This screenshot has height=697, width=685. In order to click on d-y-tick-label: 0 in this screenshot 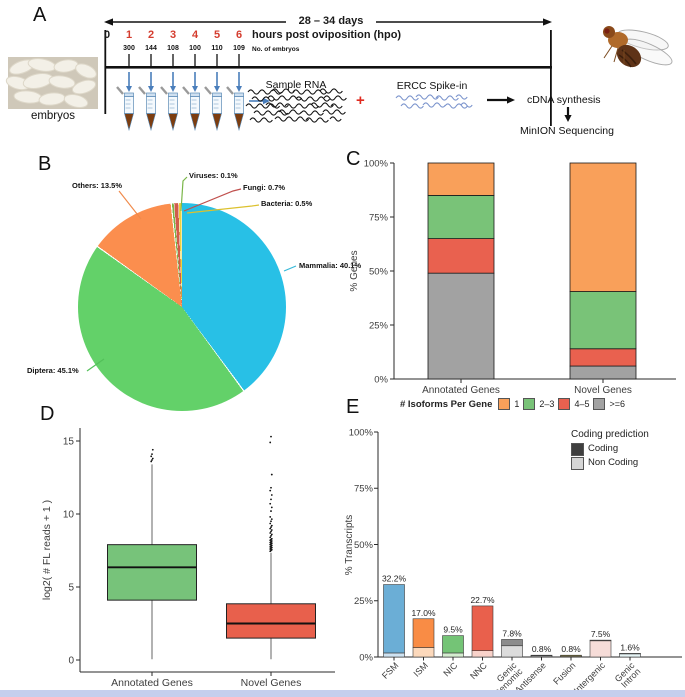, I will do `click(71, 661)`.